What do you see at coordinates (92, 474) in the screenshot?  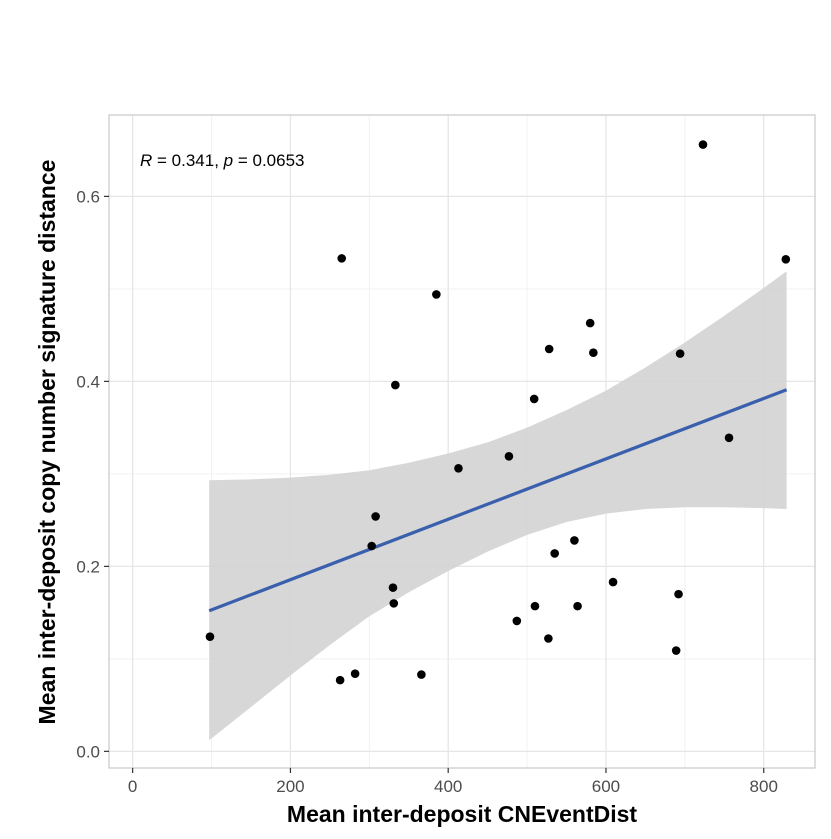 I see `y-axis: 0.0 0.2 0.4 0.6` at bounding box center [92, 474].